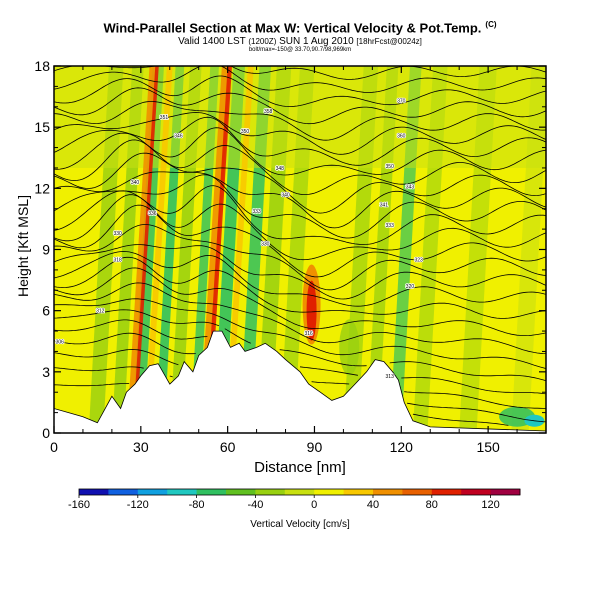  What do you see at coordinates (141, 447) in the screenshot?
I see `x-tick-label: 30` at bounding box center [141, 447].